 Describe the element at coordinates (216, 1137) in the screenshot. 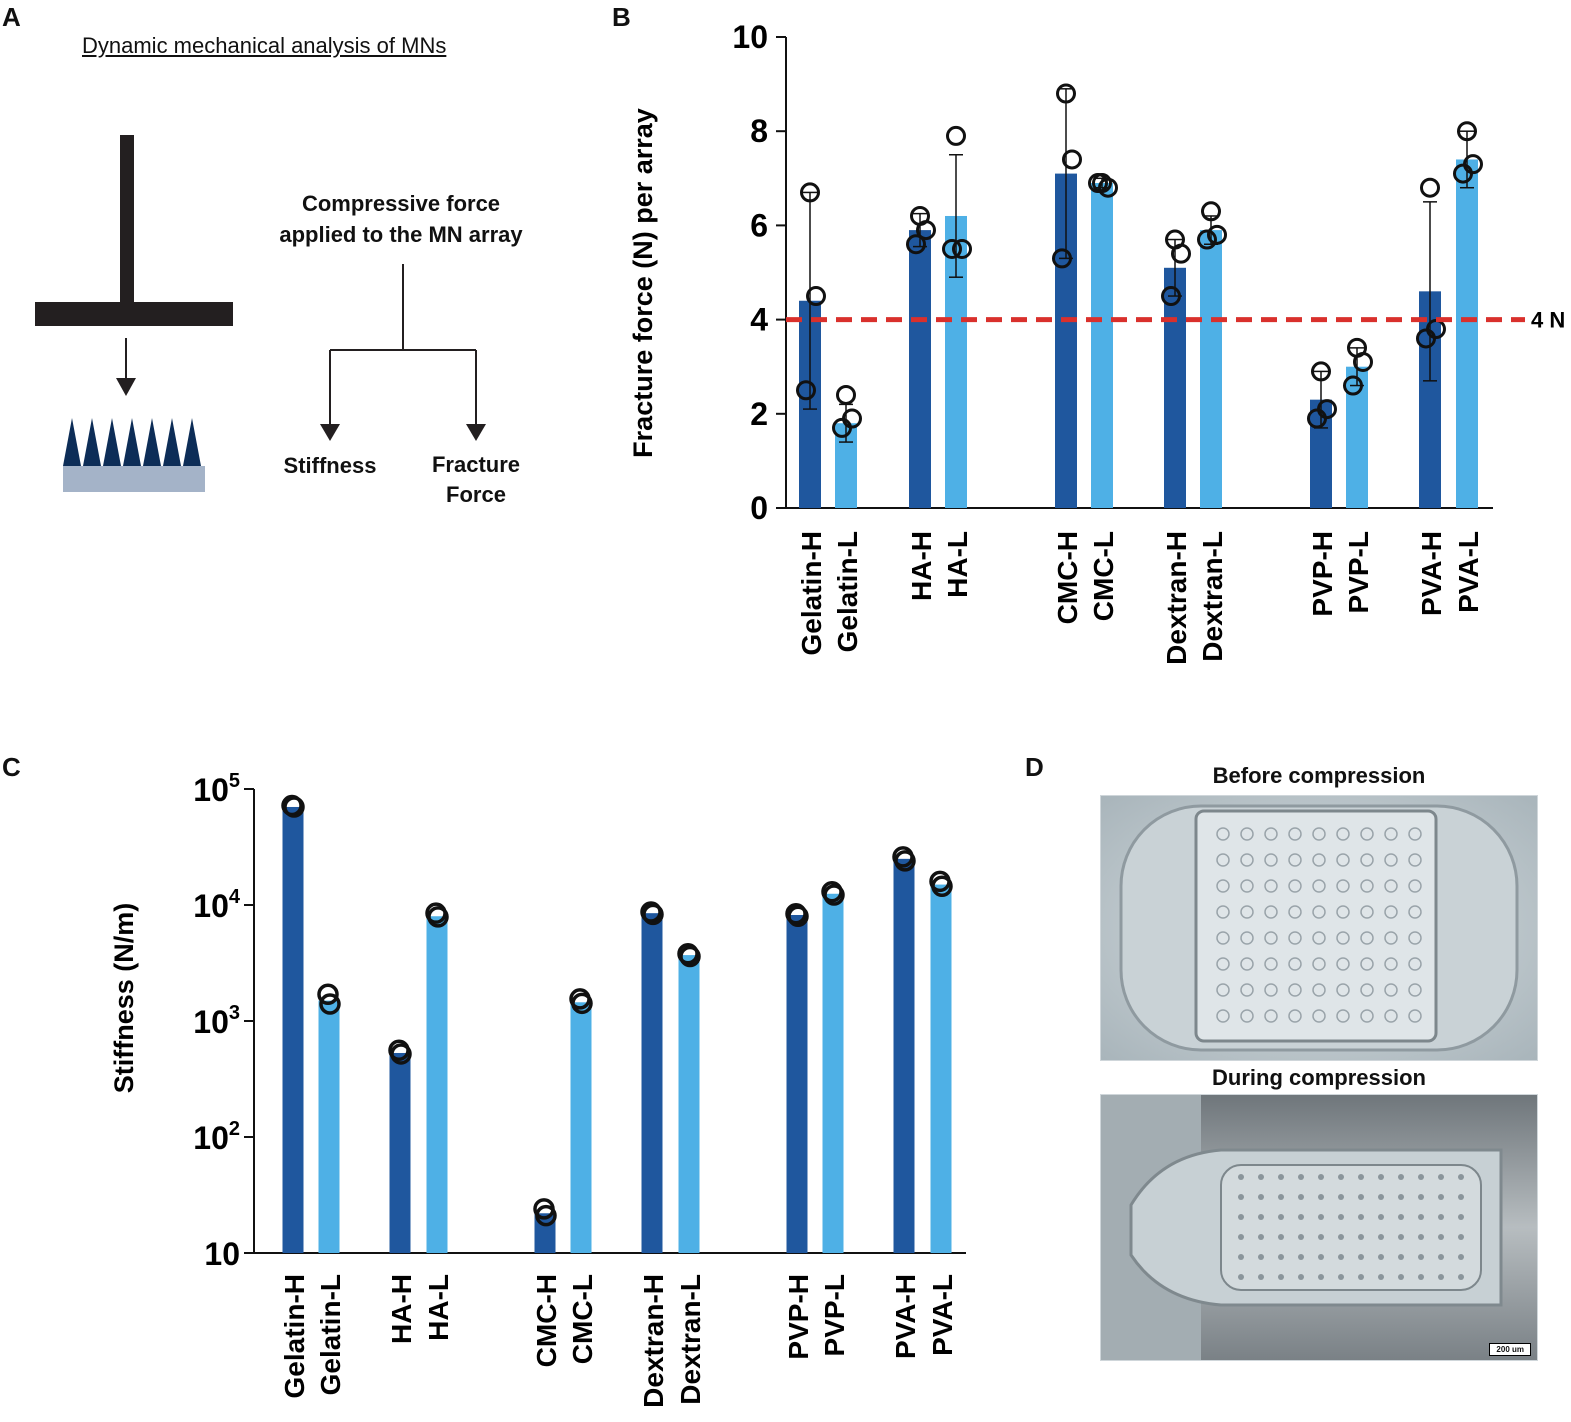

I see `y-tick-label: 102` at that location.